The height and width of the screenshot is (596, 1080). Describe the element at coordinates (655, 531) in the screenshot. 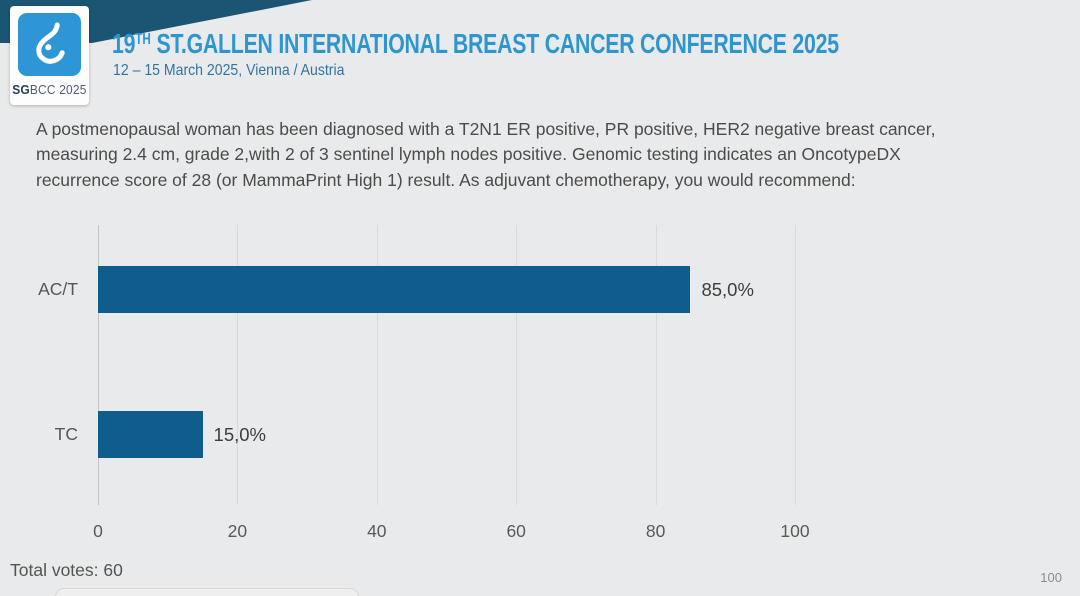

I see `x-tick-label: 80` at that location.